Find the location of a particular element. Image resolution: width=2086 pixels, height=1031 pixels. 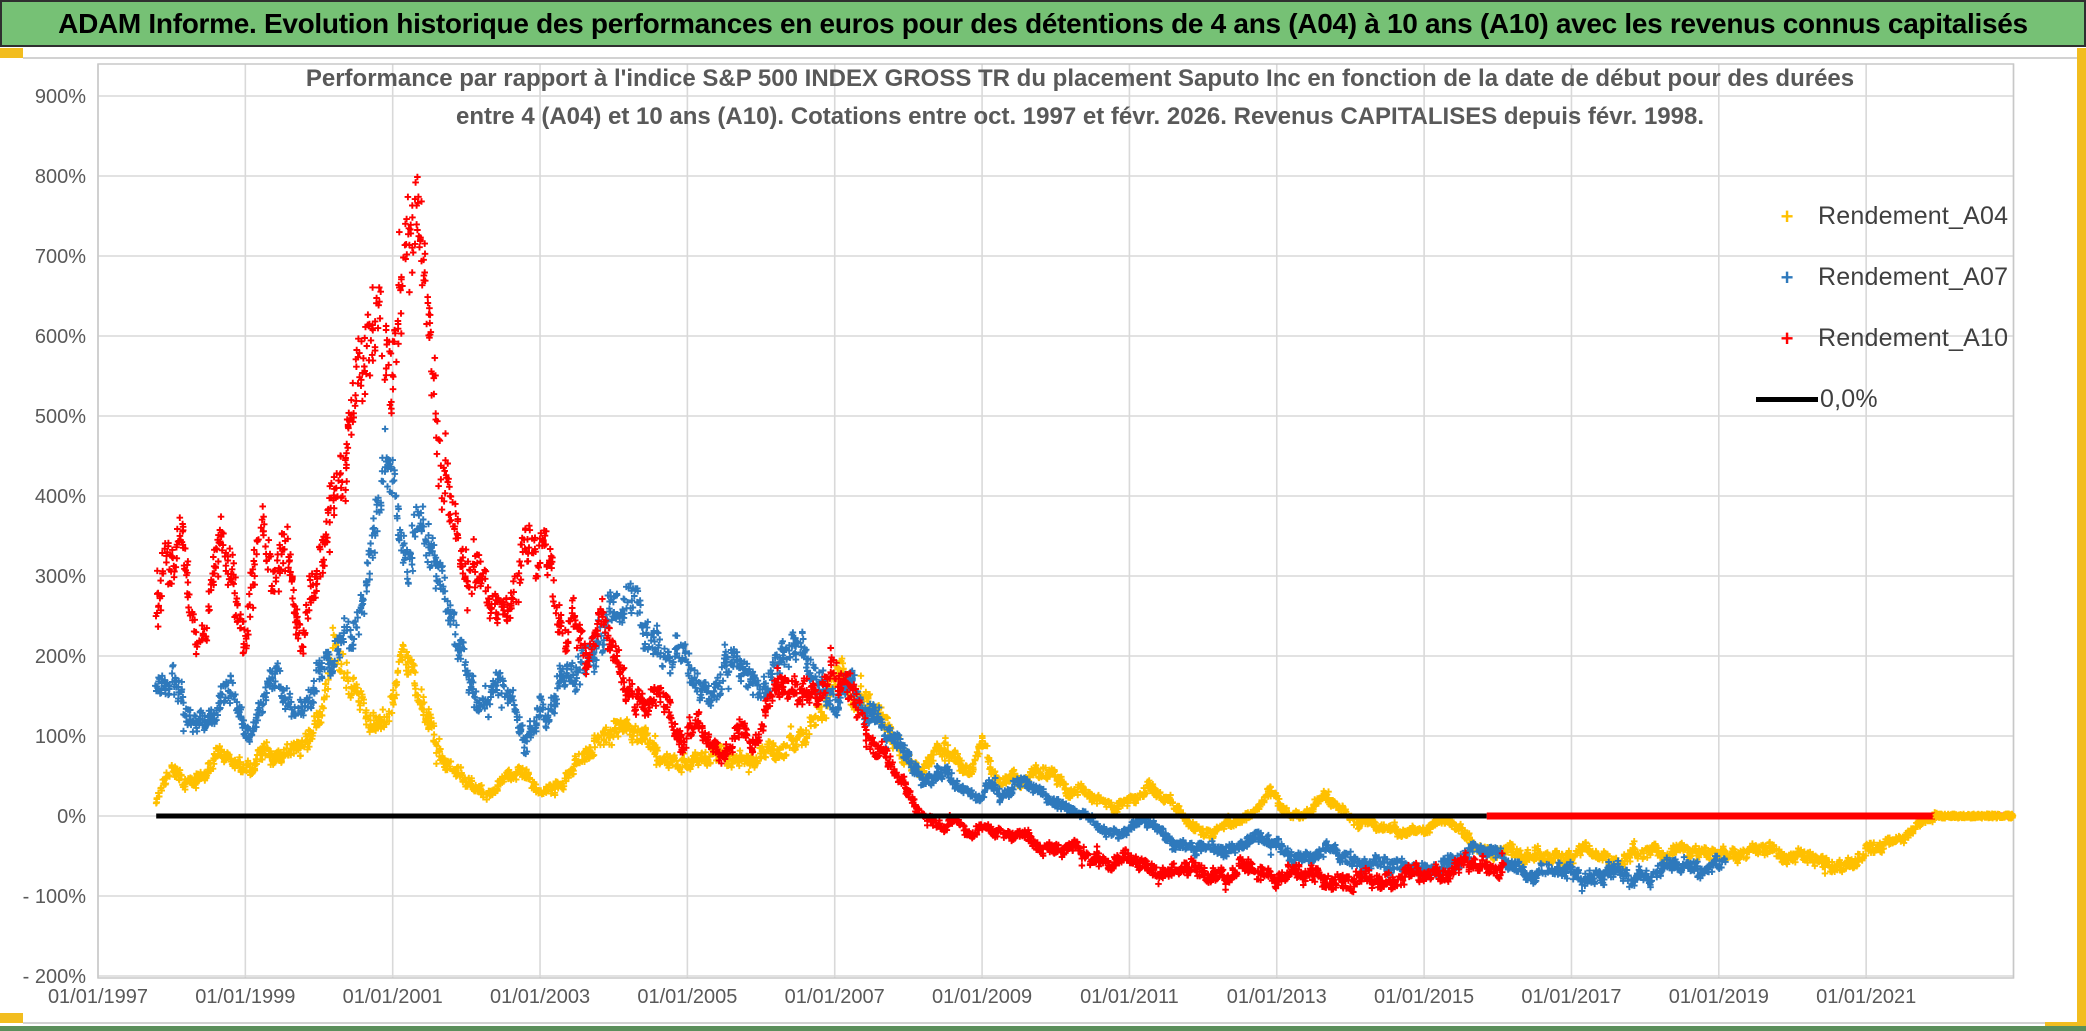

yellow-cell-accent-right is located at coordinates (2081, 535).